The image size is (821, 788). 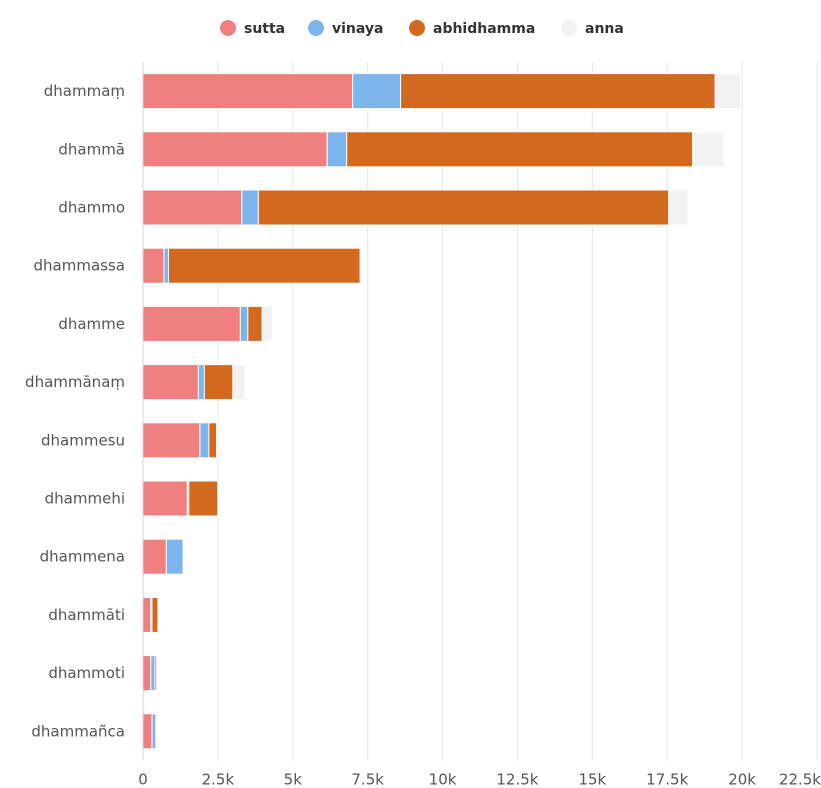 I want to click on category-label: dhammesu, so click(x=83, y=440).